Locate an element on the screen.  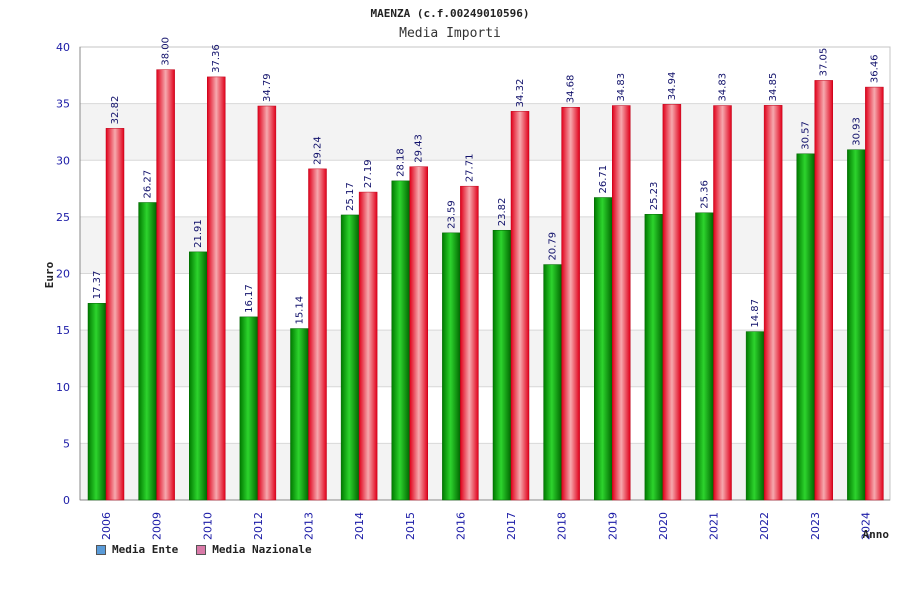
x-tick-label: 2021 is located at coordinates (714, 526).